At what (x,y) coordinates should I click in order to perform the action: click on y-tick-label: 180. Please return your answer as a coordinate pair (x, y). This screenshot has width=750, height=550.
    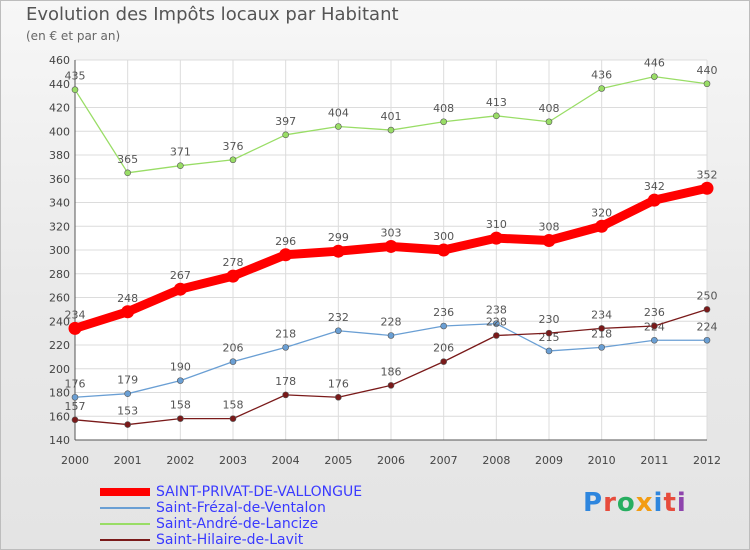
    Looking at the image, I should click on (59, 393).